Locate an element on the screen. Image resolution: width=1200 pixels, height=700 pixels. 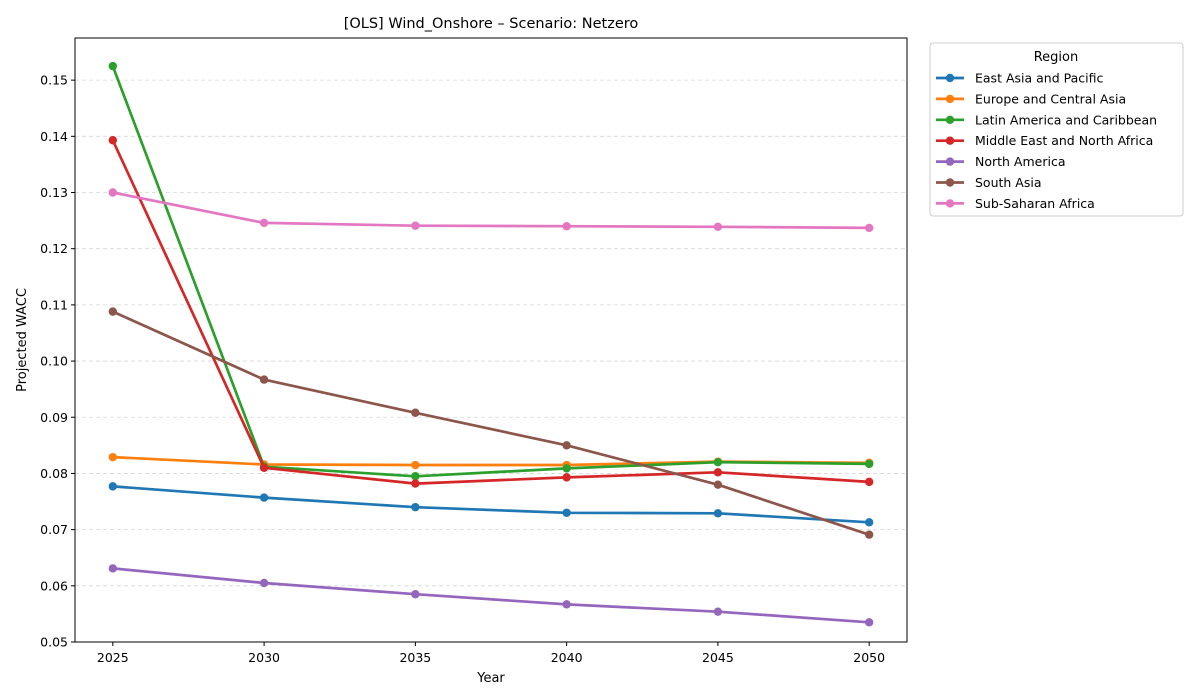
chart-title: [OLS] Wind_Onshore – Scenario: Netzero is located at coordinates (491, 24).